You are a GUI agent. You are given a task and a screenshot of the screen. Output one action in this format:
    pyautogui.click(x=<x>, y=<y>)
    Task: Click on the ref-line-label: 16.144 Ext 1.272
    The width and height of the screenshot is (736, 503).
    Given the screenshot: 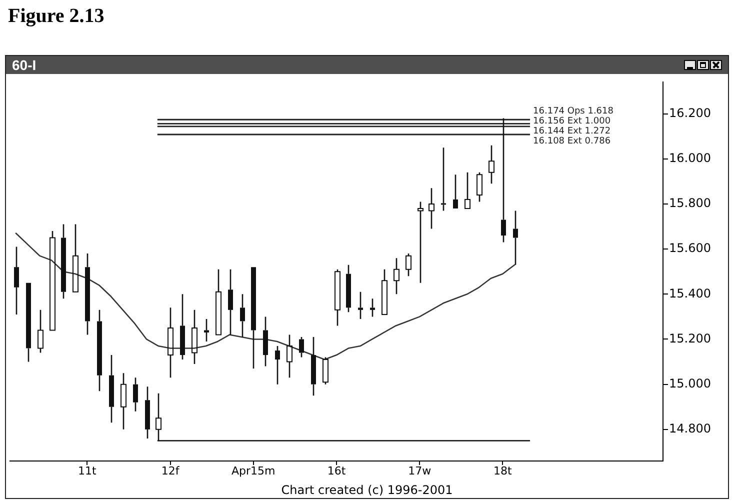 What is the action you would take?
    pyautogui.click(x=572, y=131)
    